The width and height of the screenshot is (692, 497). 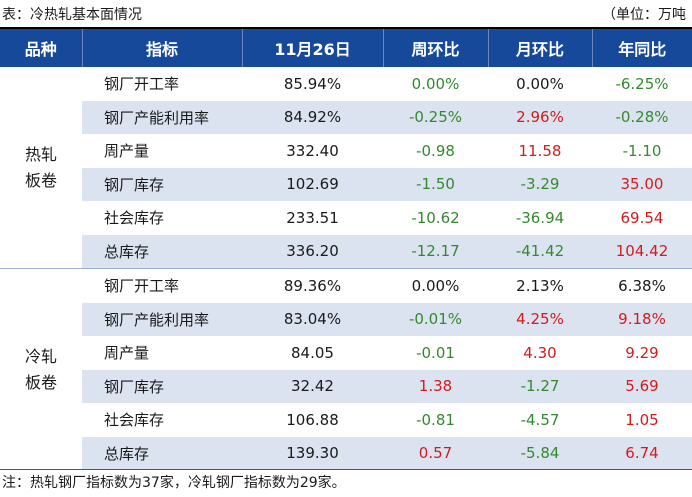 What do you see at coordinates (435, 453) in the screenshot?
I see `wow-cell: 0.57` at bounding box center [435, 453].